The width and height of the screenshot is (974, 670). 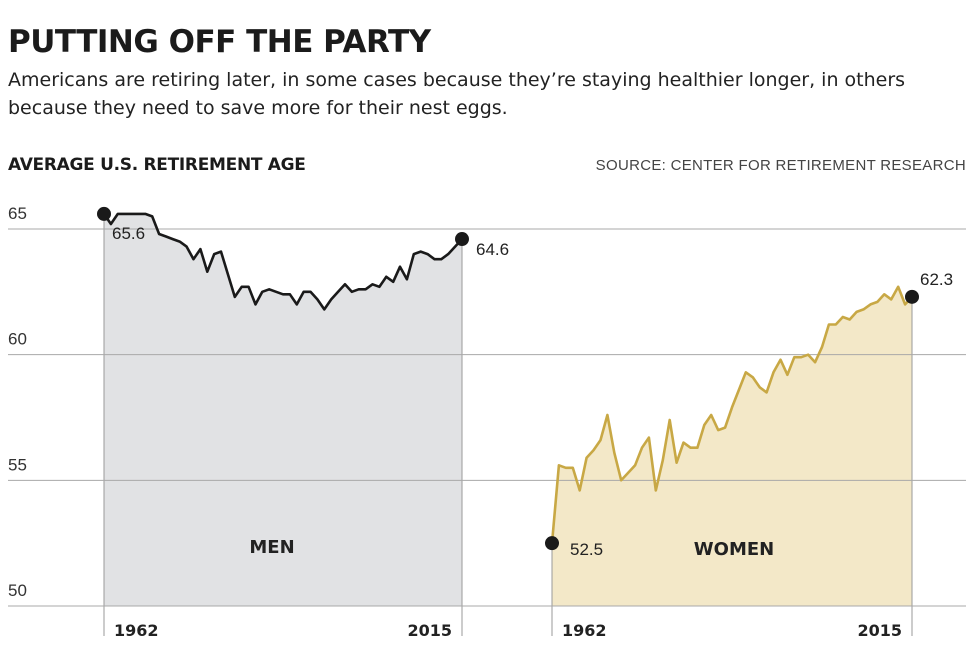 I want to click on women-series-line, so click(x=732, y=415).